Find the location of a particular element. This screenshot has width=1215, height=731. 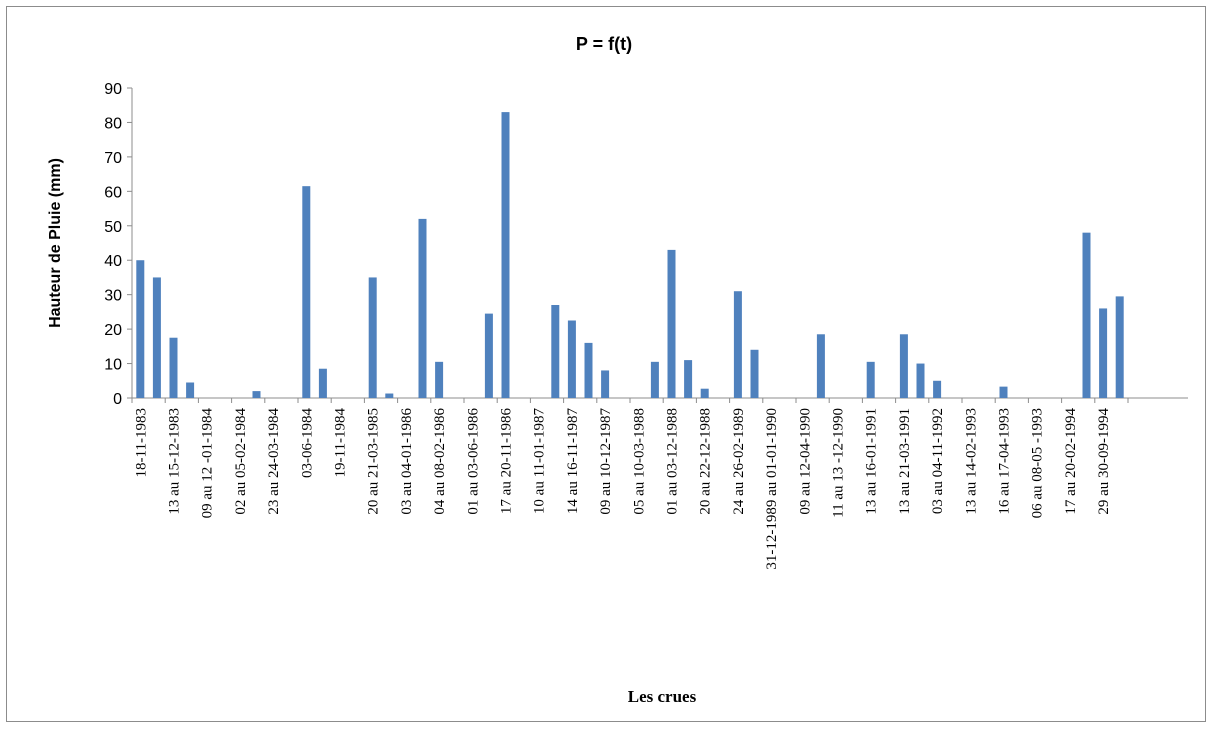

x-tick-label: 19-11-1984 is located at coordinates (341, 443).